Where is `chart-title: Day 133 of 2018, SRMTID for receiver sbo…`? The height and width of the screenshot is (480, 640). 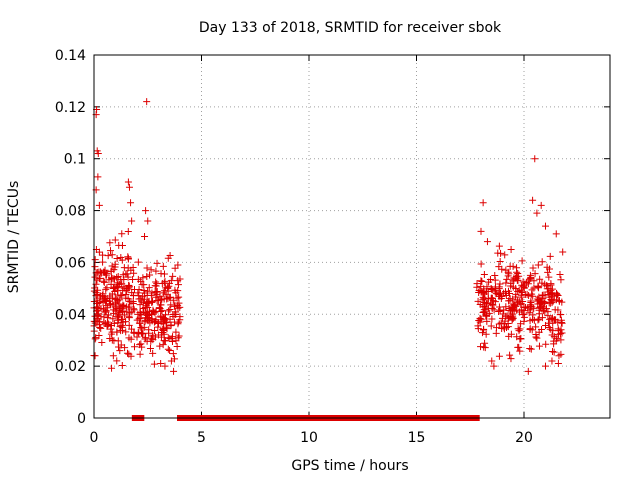 chart-title: Day 133 of 2018, SRMTID for receiver sbo… is located at coordinates (350, 28).